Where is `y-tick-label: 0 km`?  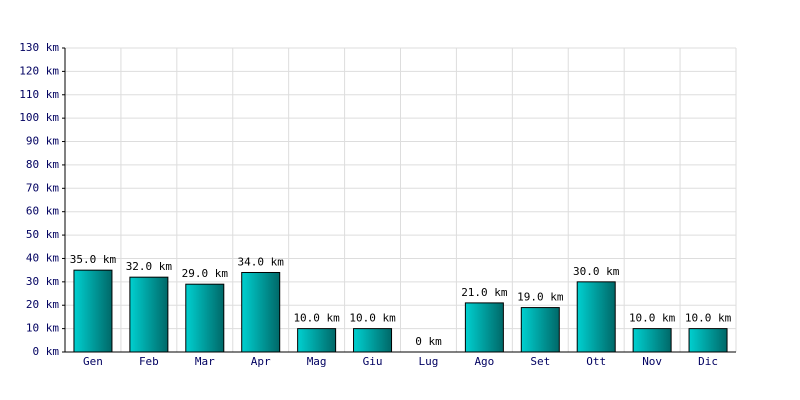 y-tick-label: 0 km is located at coordinates (46, 351).